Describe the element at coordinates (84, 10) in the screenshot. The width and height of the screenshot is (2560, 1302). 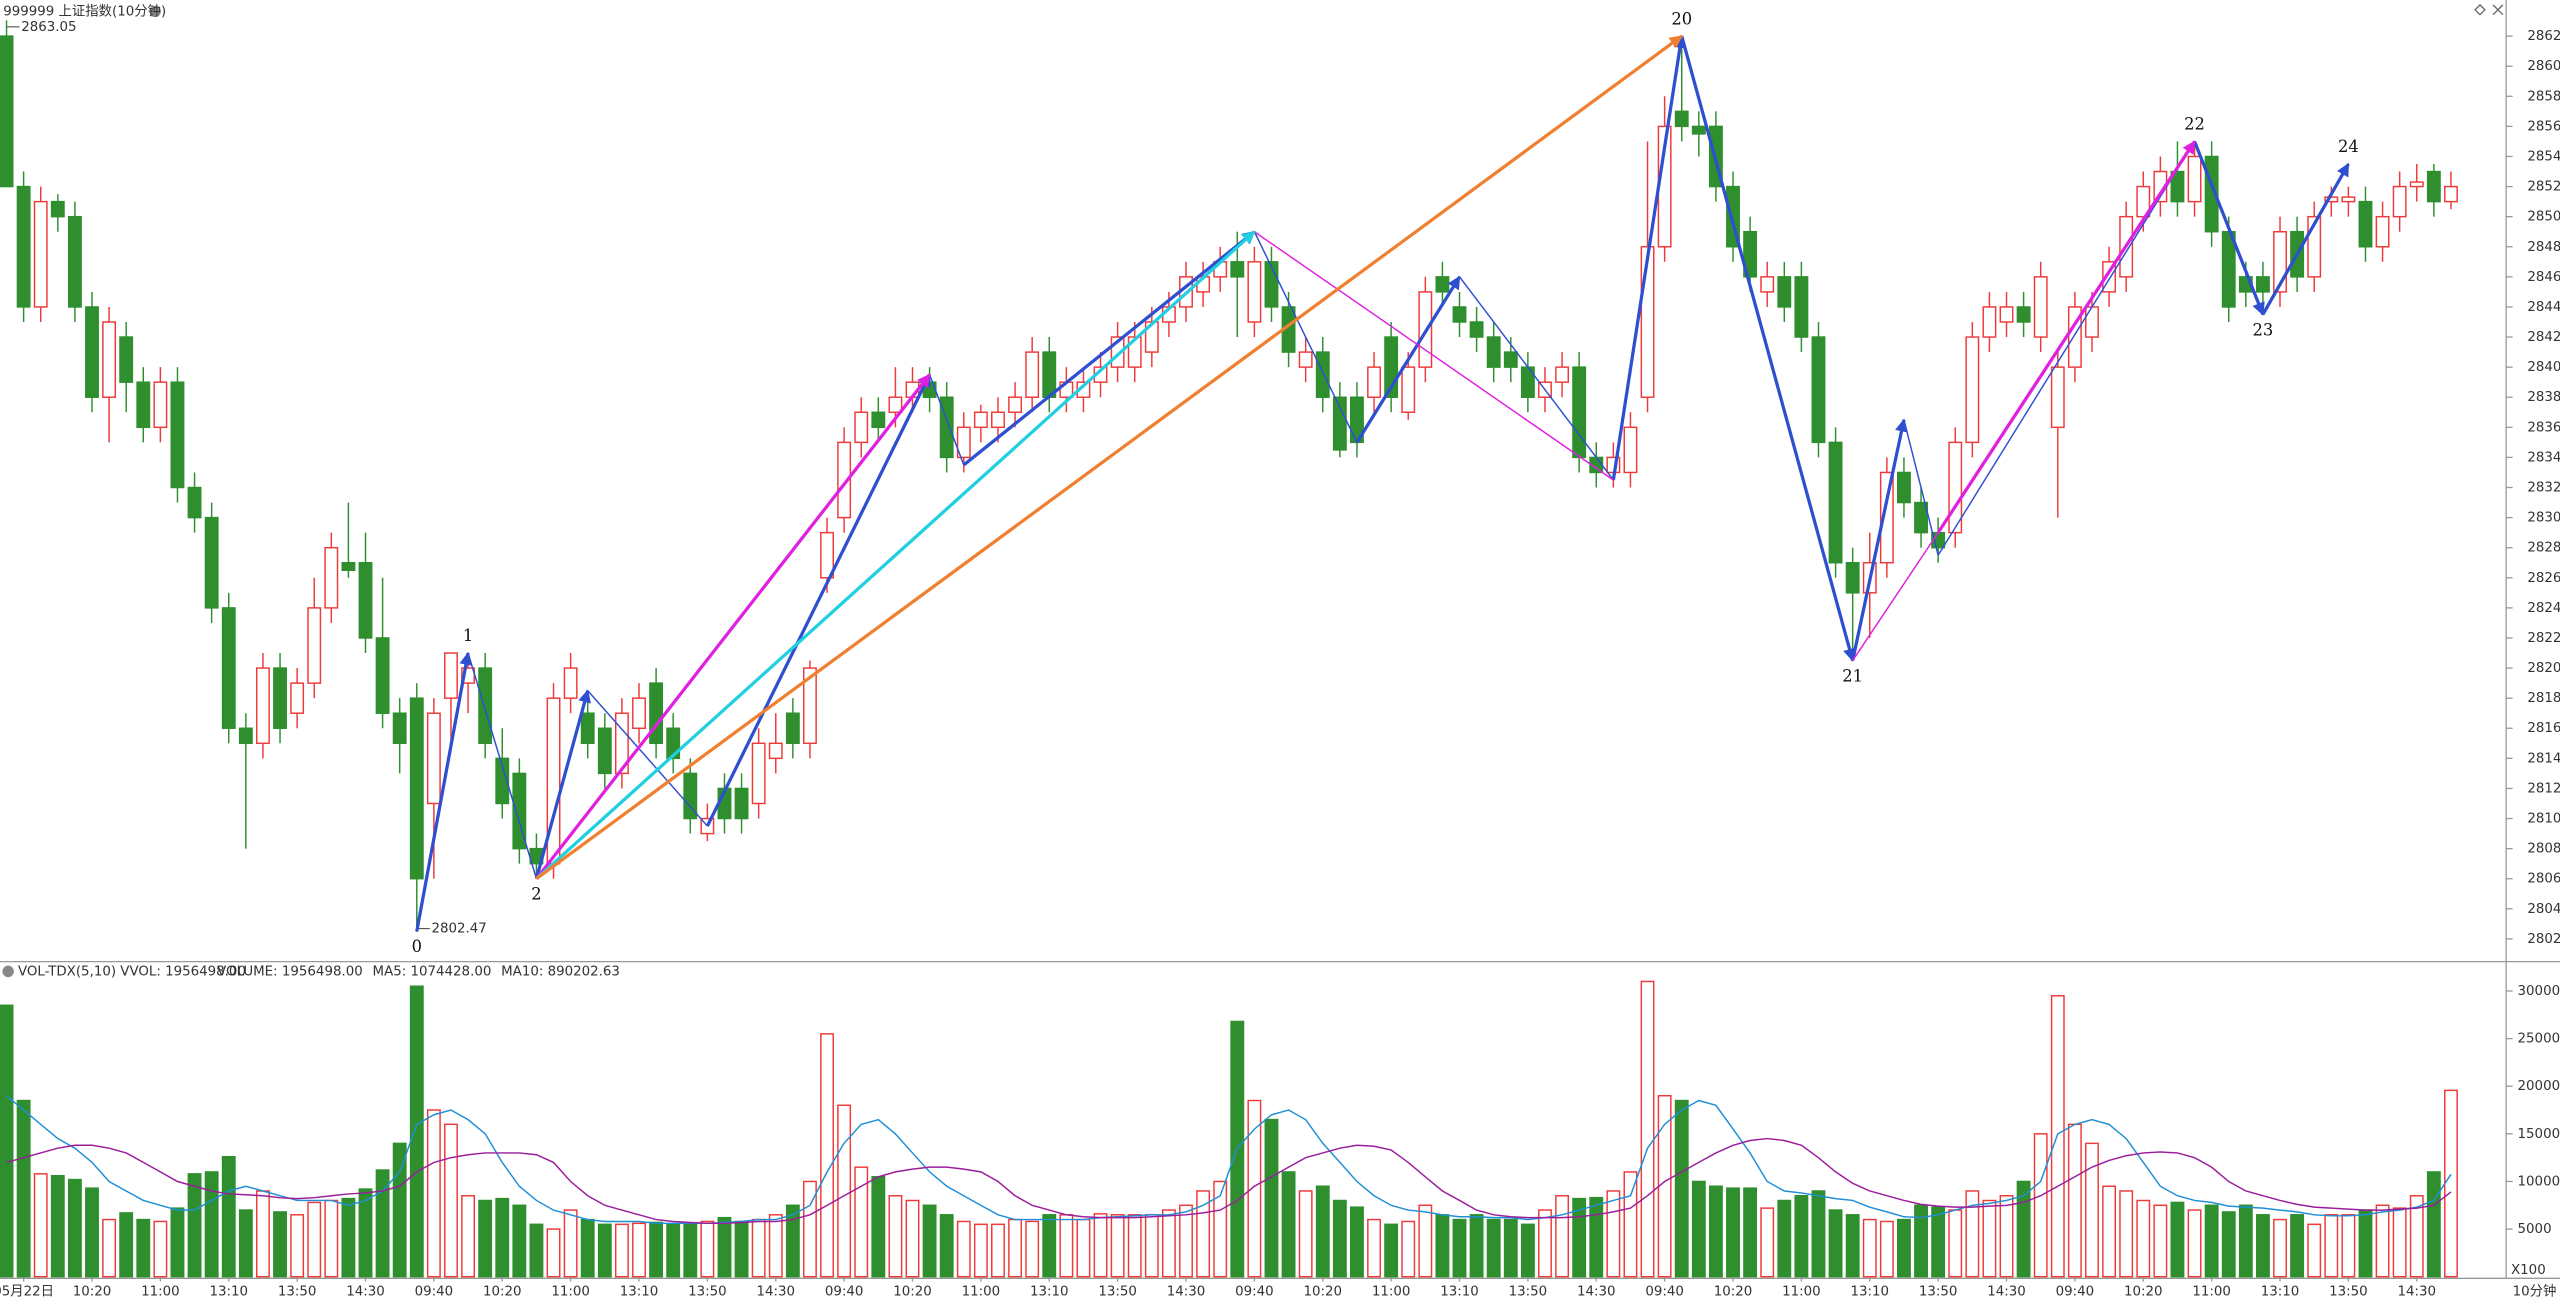
I see `chart-title: 999999 上证指数(10分钟)` at that location.